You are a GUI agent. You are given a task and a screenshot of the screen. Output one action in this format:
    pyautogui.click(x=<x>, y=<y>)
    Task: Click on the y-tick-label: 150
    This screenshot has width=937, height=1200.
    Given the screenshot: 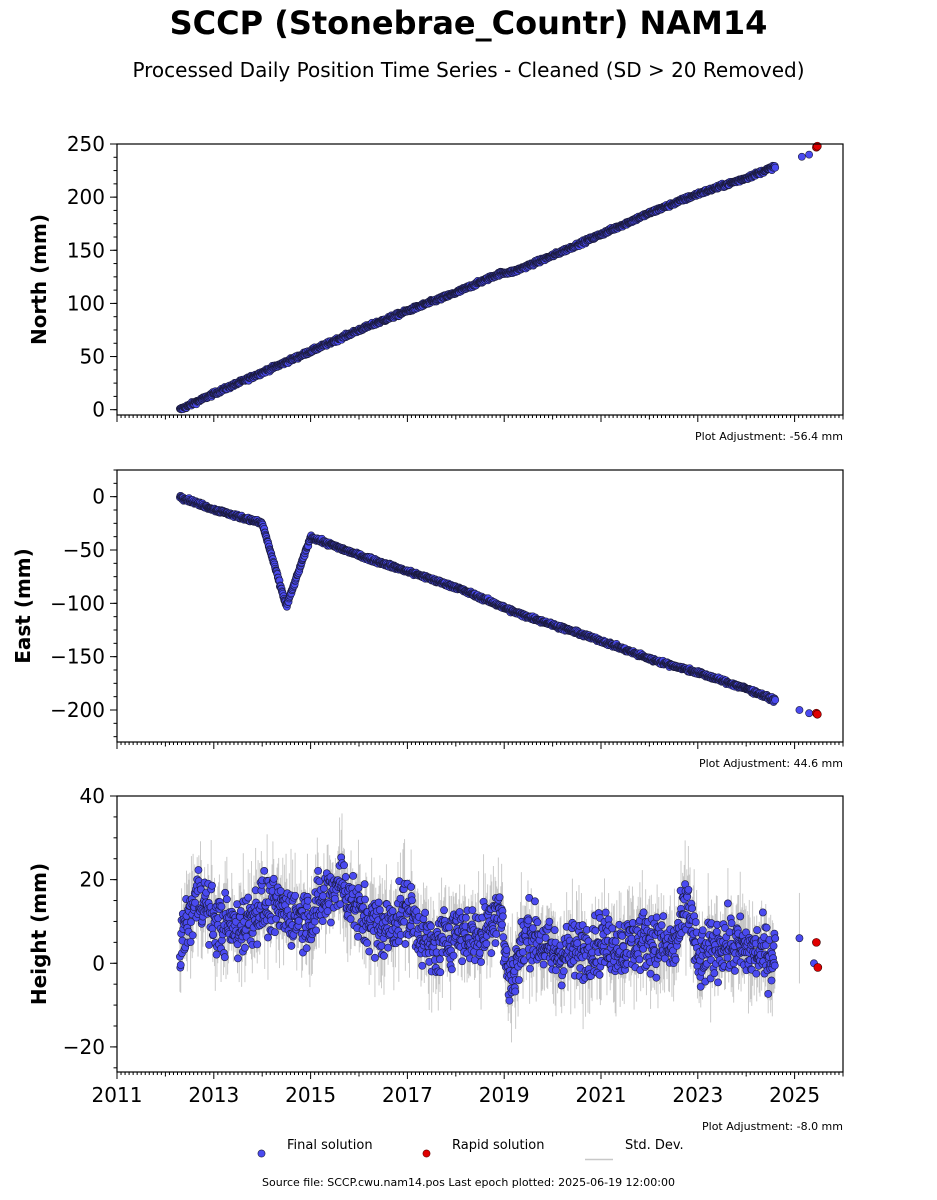 What is the action you would take?
    pyautogui.click(x=86, y=250)
    